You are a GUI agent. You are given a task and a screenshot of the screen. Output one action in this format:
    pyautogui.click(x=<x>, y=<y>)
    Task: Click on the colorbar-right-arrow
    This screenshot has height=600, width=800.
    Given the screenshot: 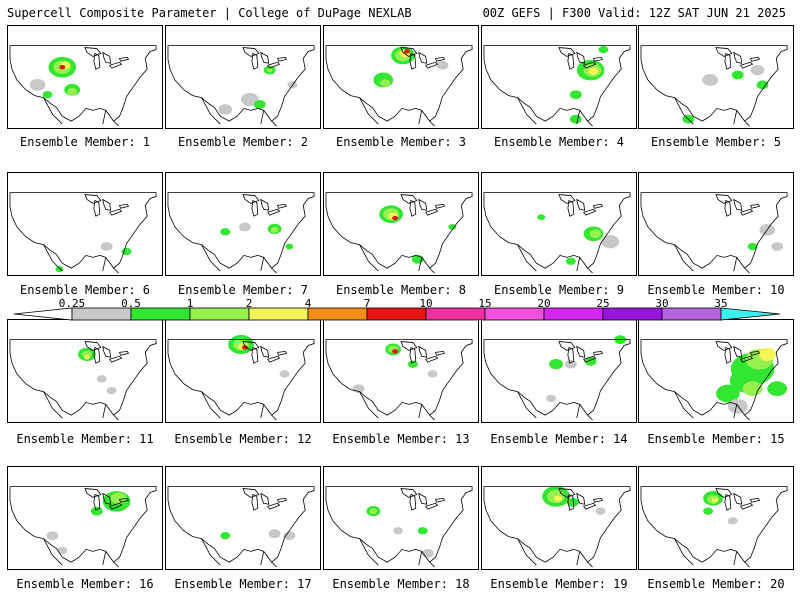 What is the action you would take?
    pyautogui.click(x=750, y=314)
    